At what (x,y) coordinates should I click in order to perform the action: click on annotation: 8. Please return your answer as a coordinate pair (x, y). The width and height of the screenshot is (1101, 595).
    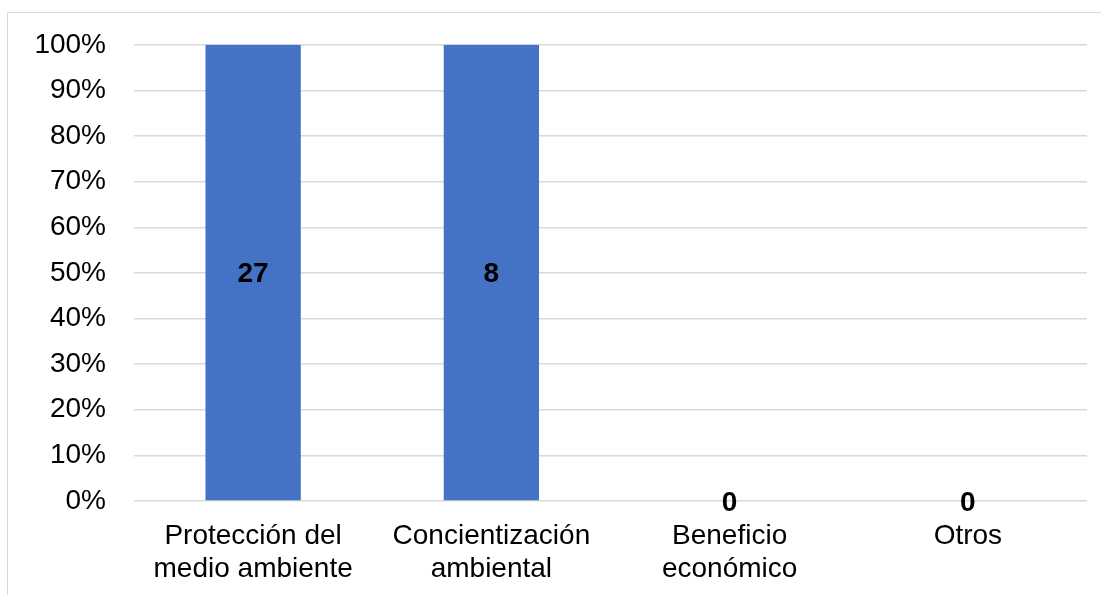
    Looking at the image, I should click on (491, 273).